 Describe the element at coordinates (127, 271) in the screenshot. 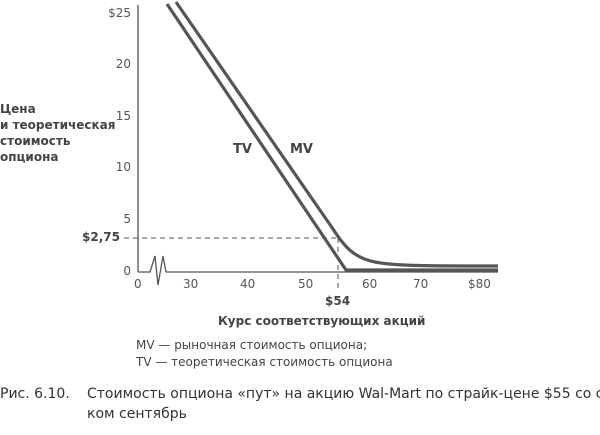

I see `y-tick: 0` at that location.